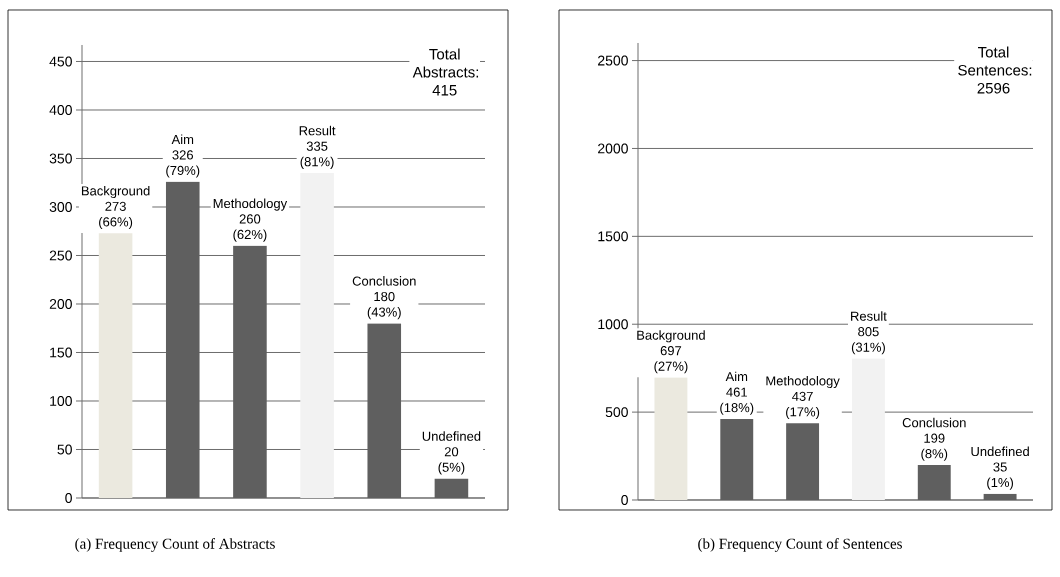 The image size is (1060, 577). What do you see at coordinates (61, 401) in the screenshot?
I see `y-tick-label: 100` at bounding box center [61, 401].